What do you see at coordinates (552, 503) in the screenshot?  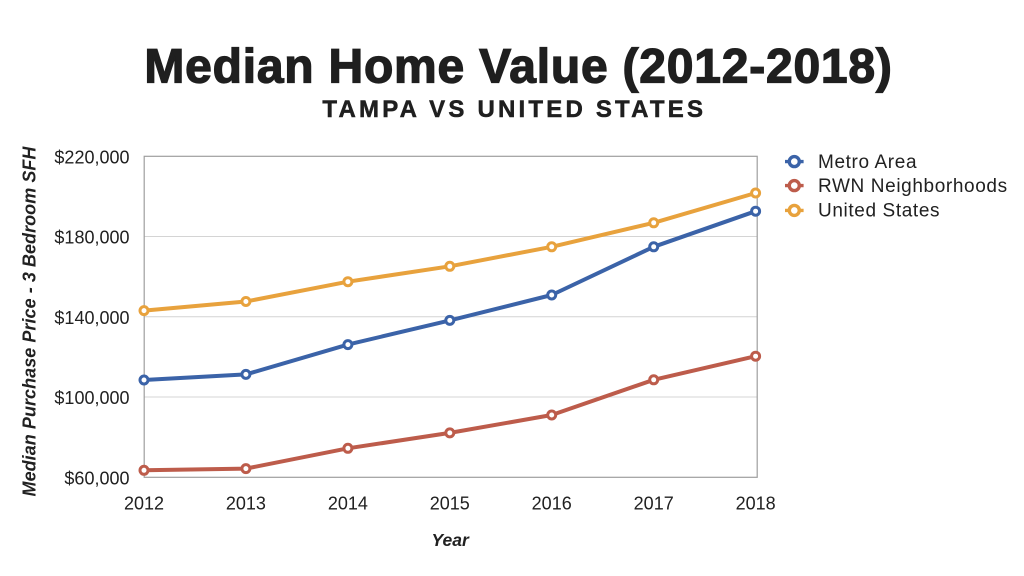 I see `svg-text: 2016` at bounding box center [552, 503].